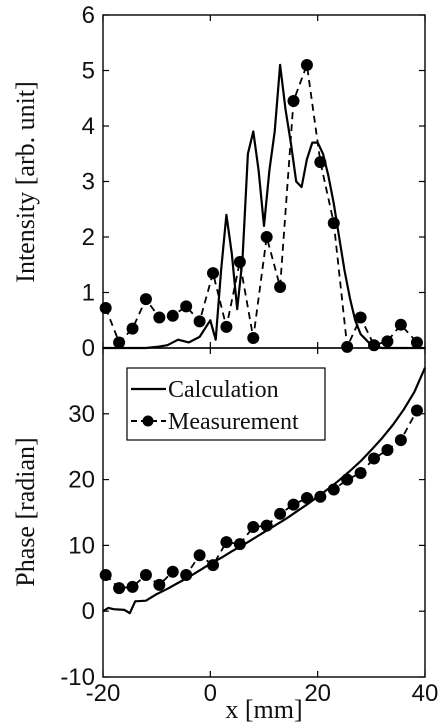  I want to click on intensity-y-tick-label: 0, so click(88, 348).